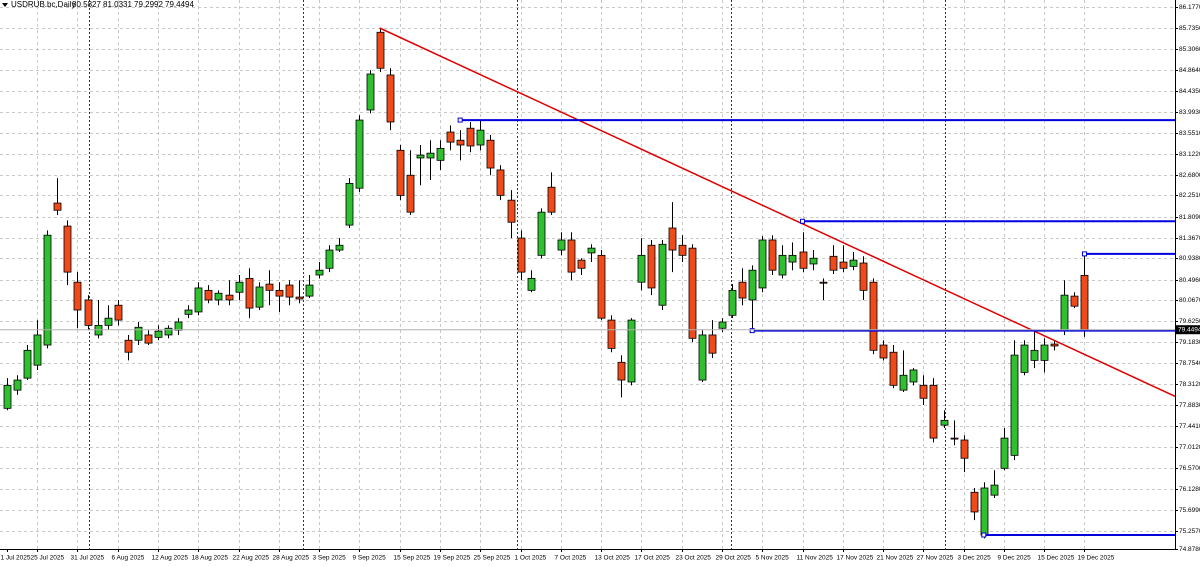 The height and width of the screenshot is (567, 1200). I want to click on x-tick-label: 3 Sep 2025, so click(330, 558).